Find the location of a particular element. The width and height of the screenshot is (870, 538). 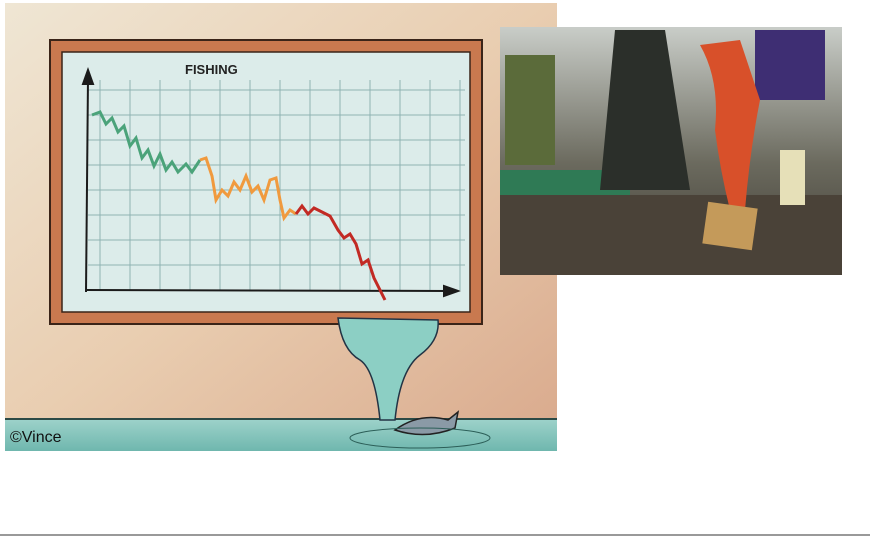

cartoon-title: FISHING is located at coordinates (211, 69).